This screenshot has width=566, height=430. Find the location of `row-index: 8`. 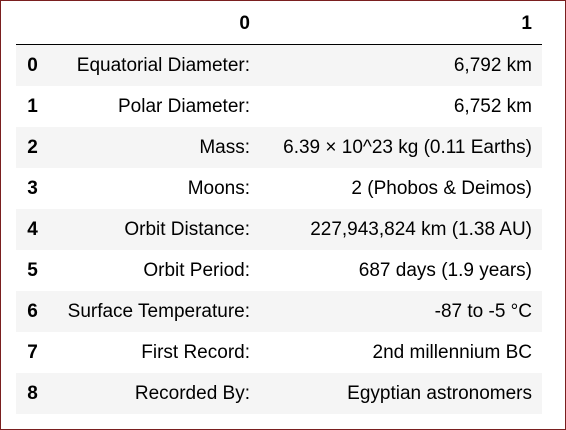

row-index: 8 is located at coordinates (32, 393).